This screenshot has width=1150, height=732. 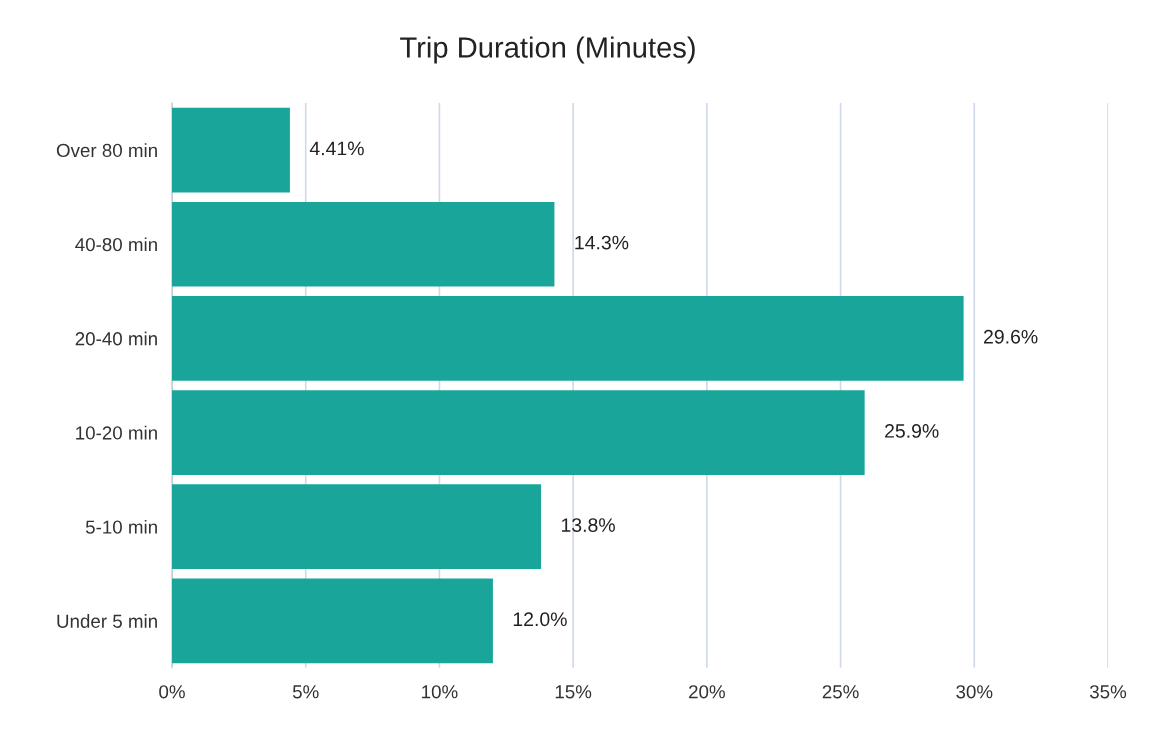 I want to click on y-tick-label: Under 5 min, so click(x=107, y=621).